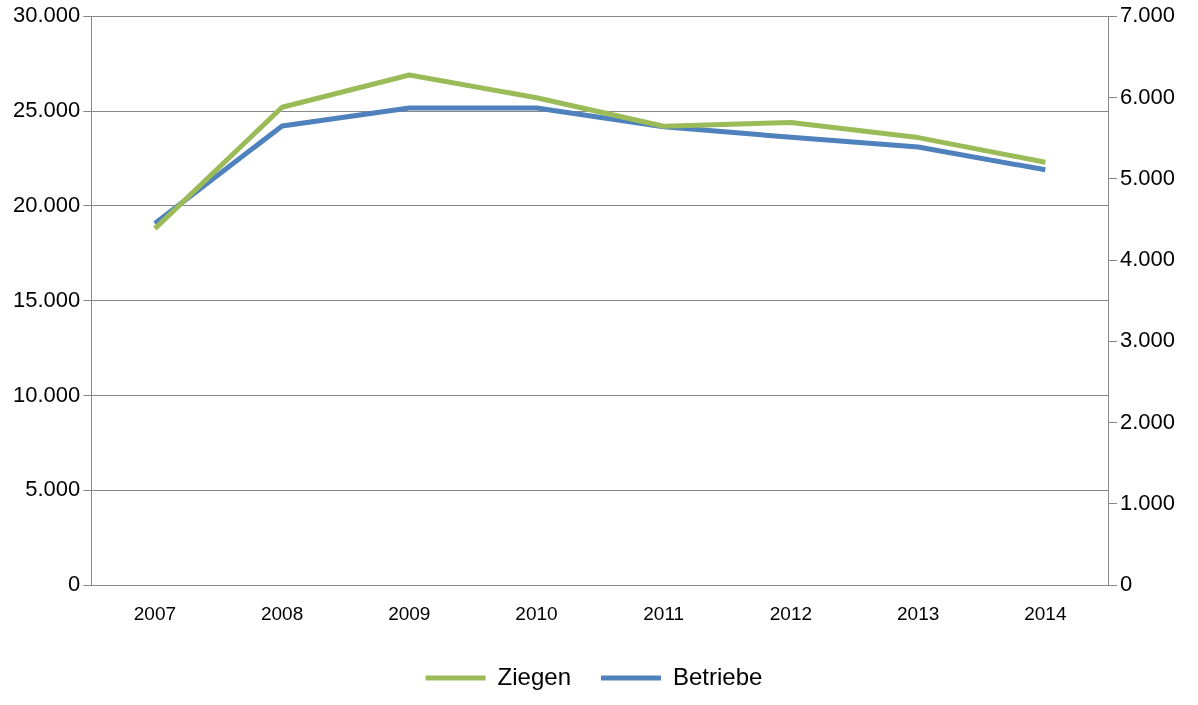  What do you see at coordinates (155, 613) in the screenshot?
I see `x-tick-label: 2007` at bounding box center [155, 613].